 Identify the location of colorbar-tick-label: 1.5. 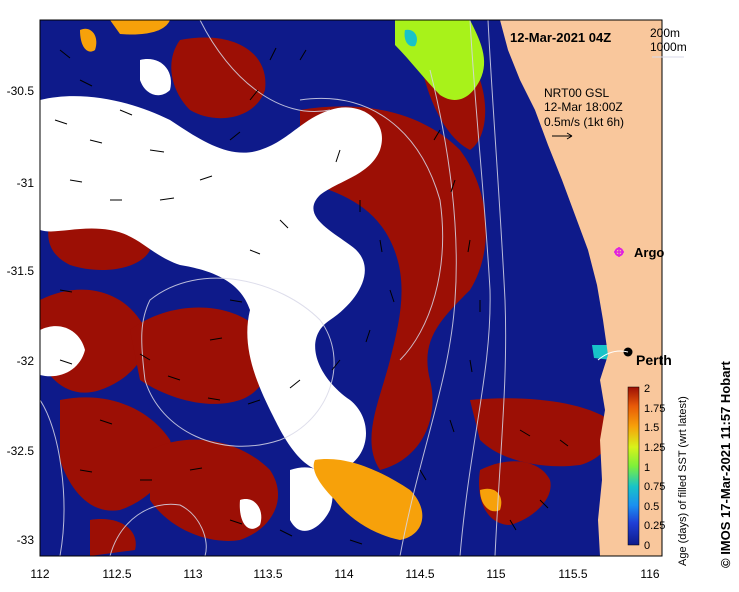
(651, 428).